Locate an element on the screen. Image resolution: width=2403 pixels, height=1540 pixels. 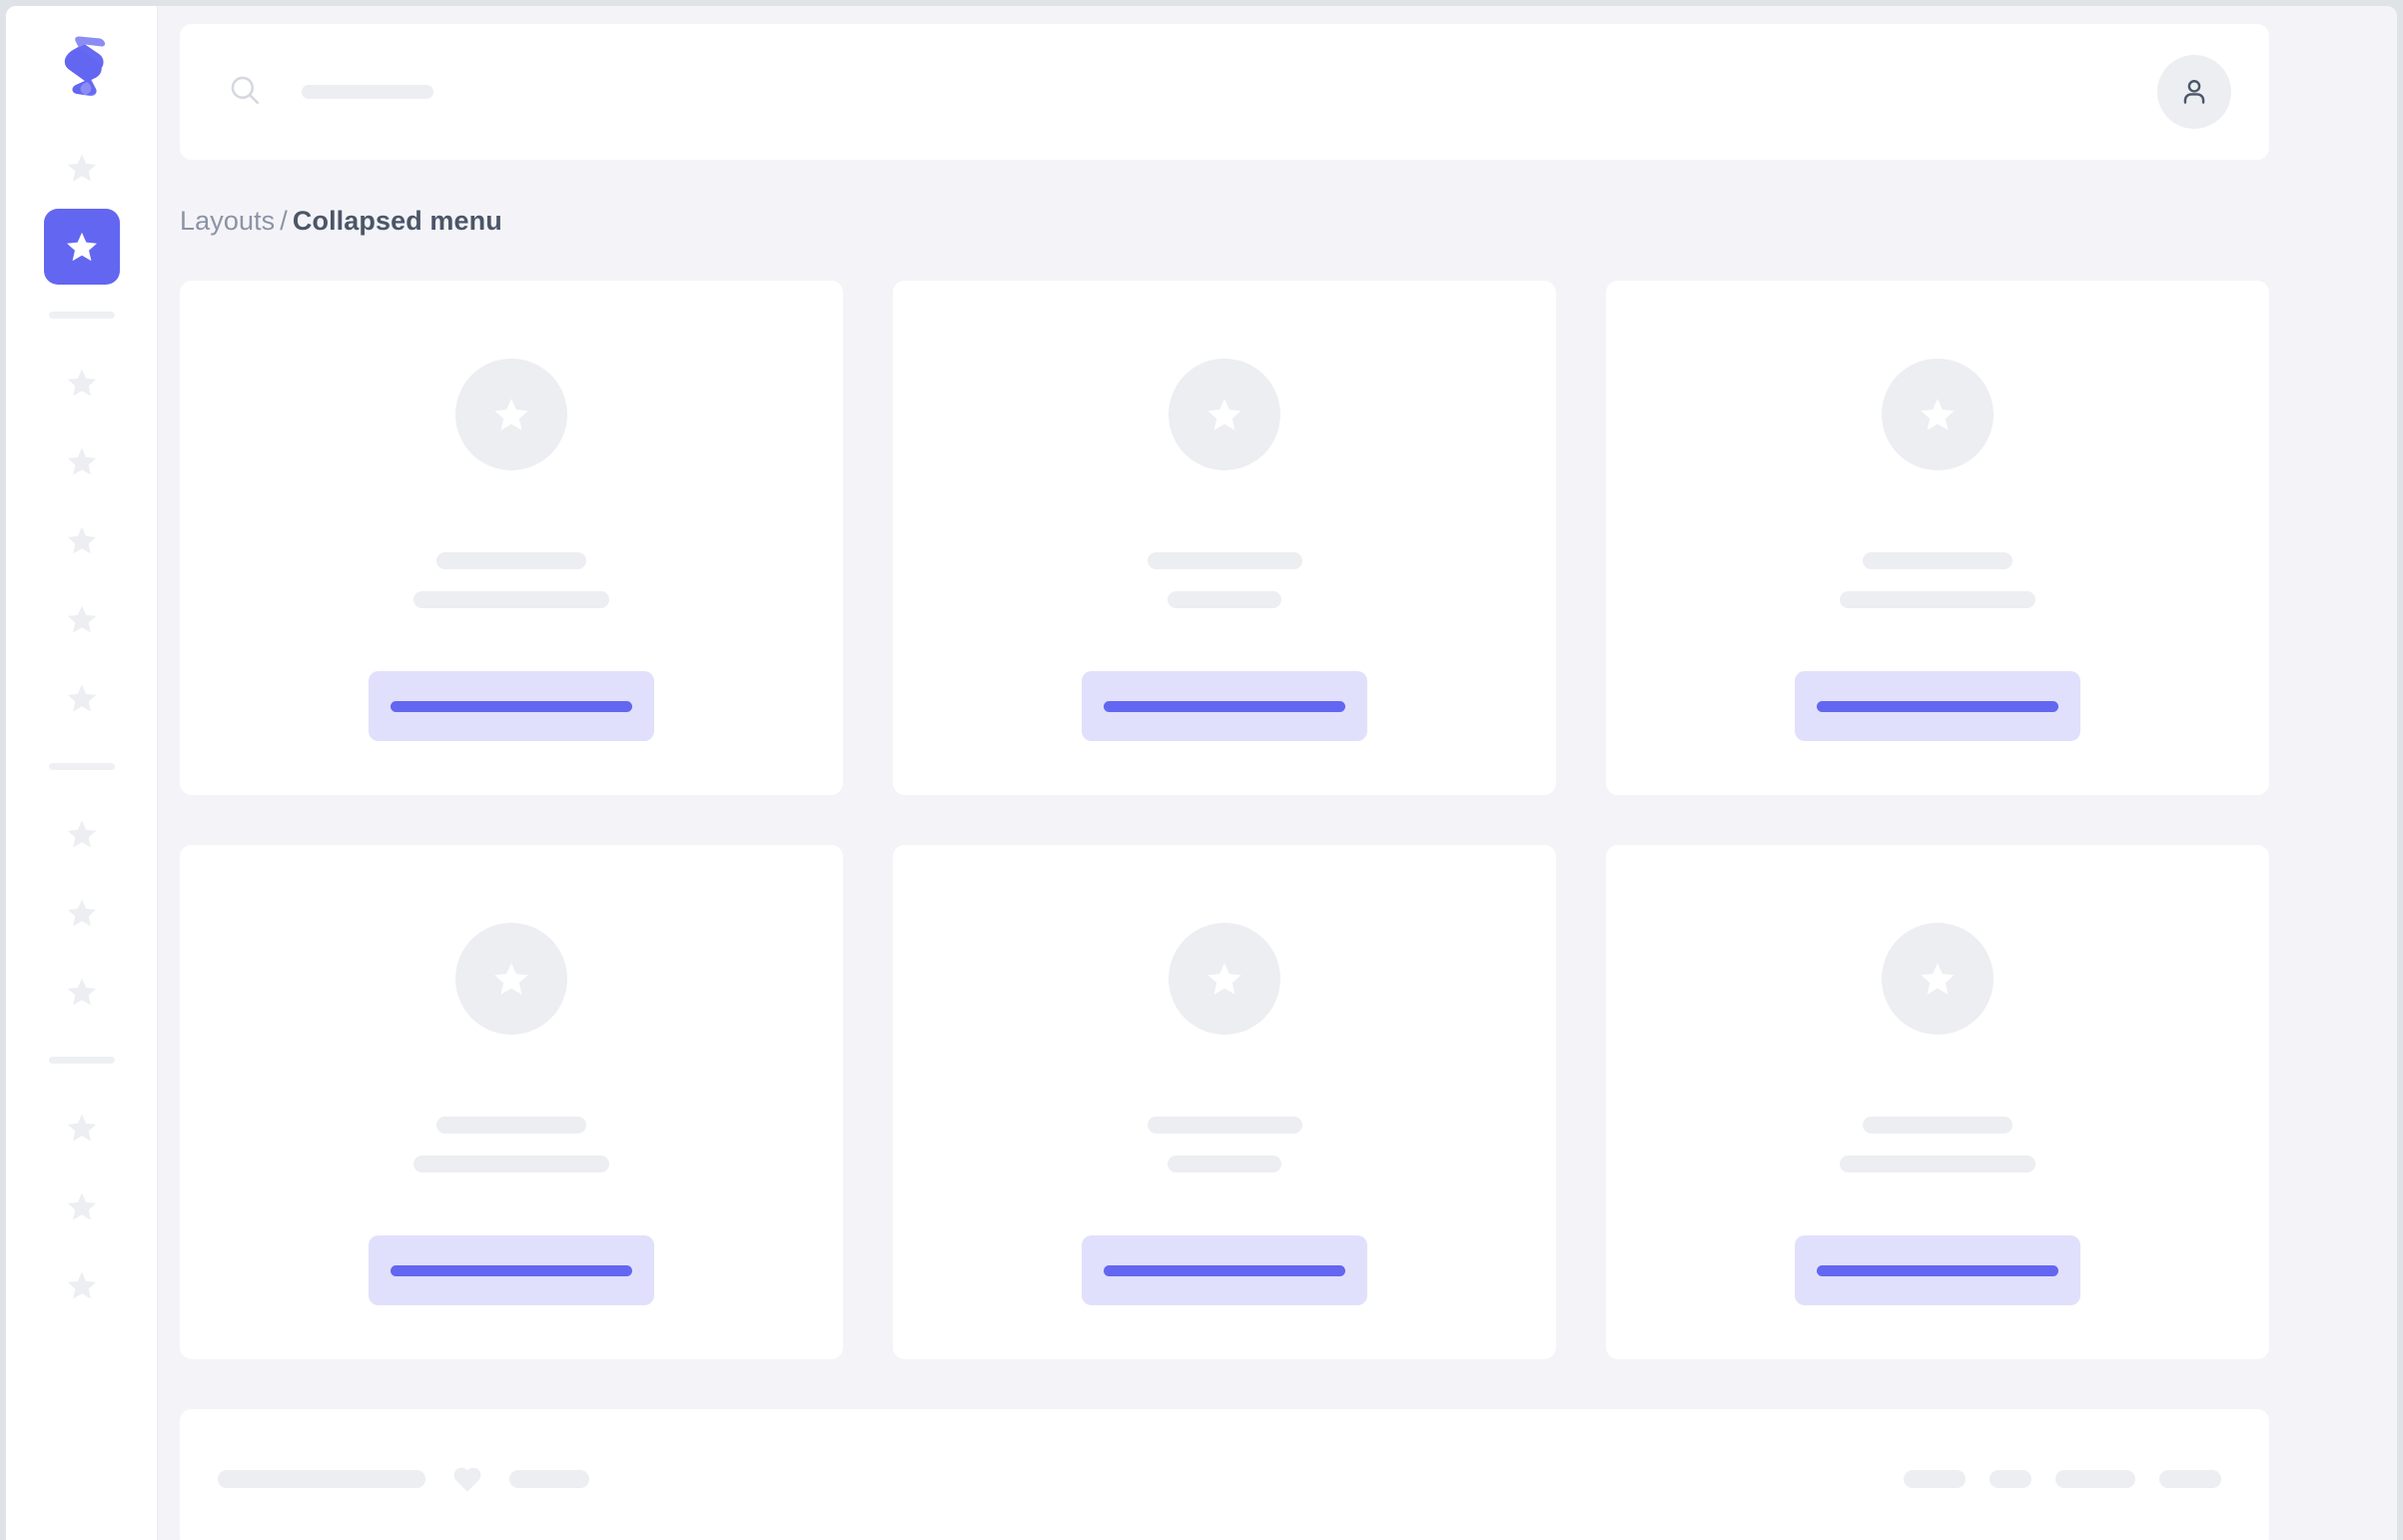
search-icon is located at coordinates (245, 92).